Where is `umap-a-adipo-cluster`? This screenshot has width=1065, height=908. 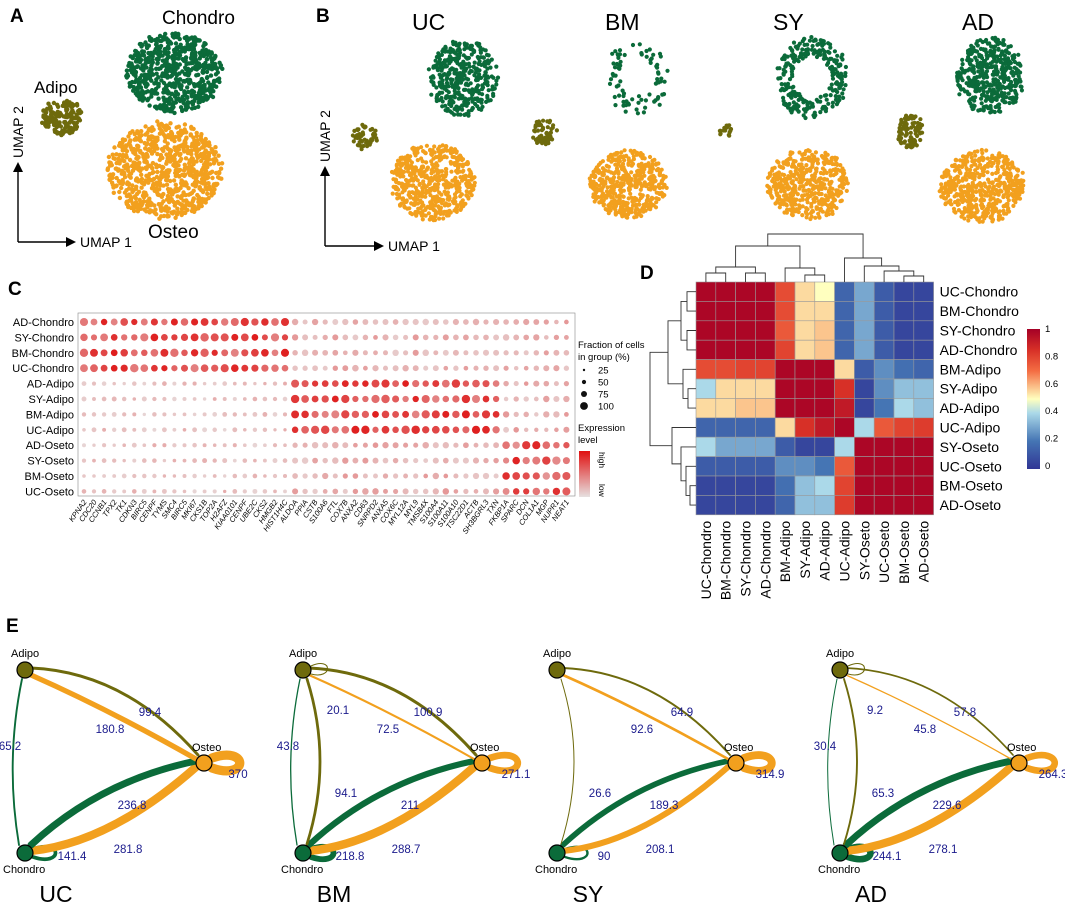
umap-a-adipo-cluster is located at coordinates (62, 118).